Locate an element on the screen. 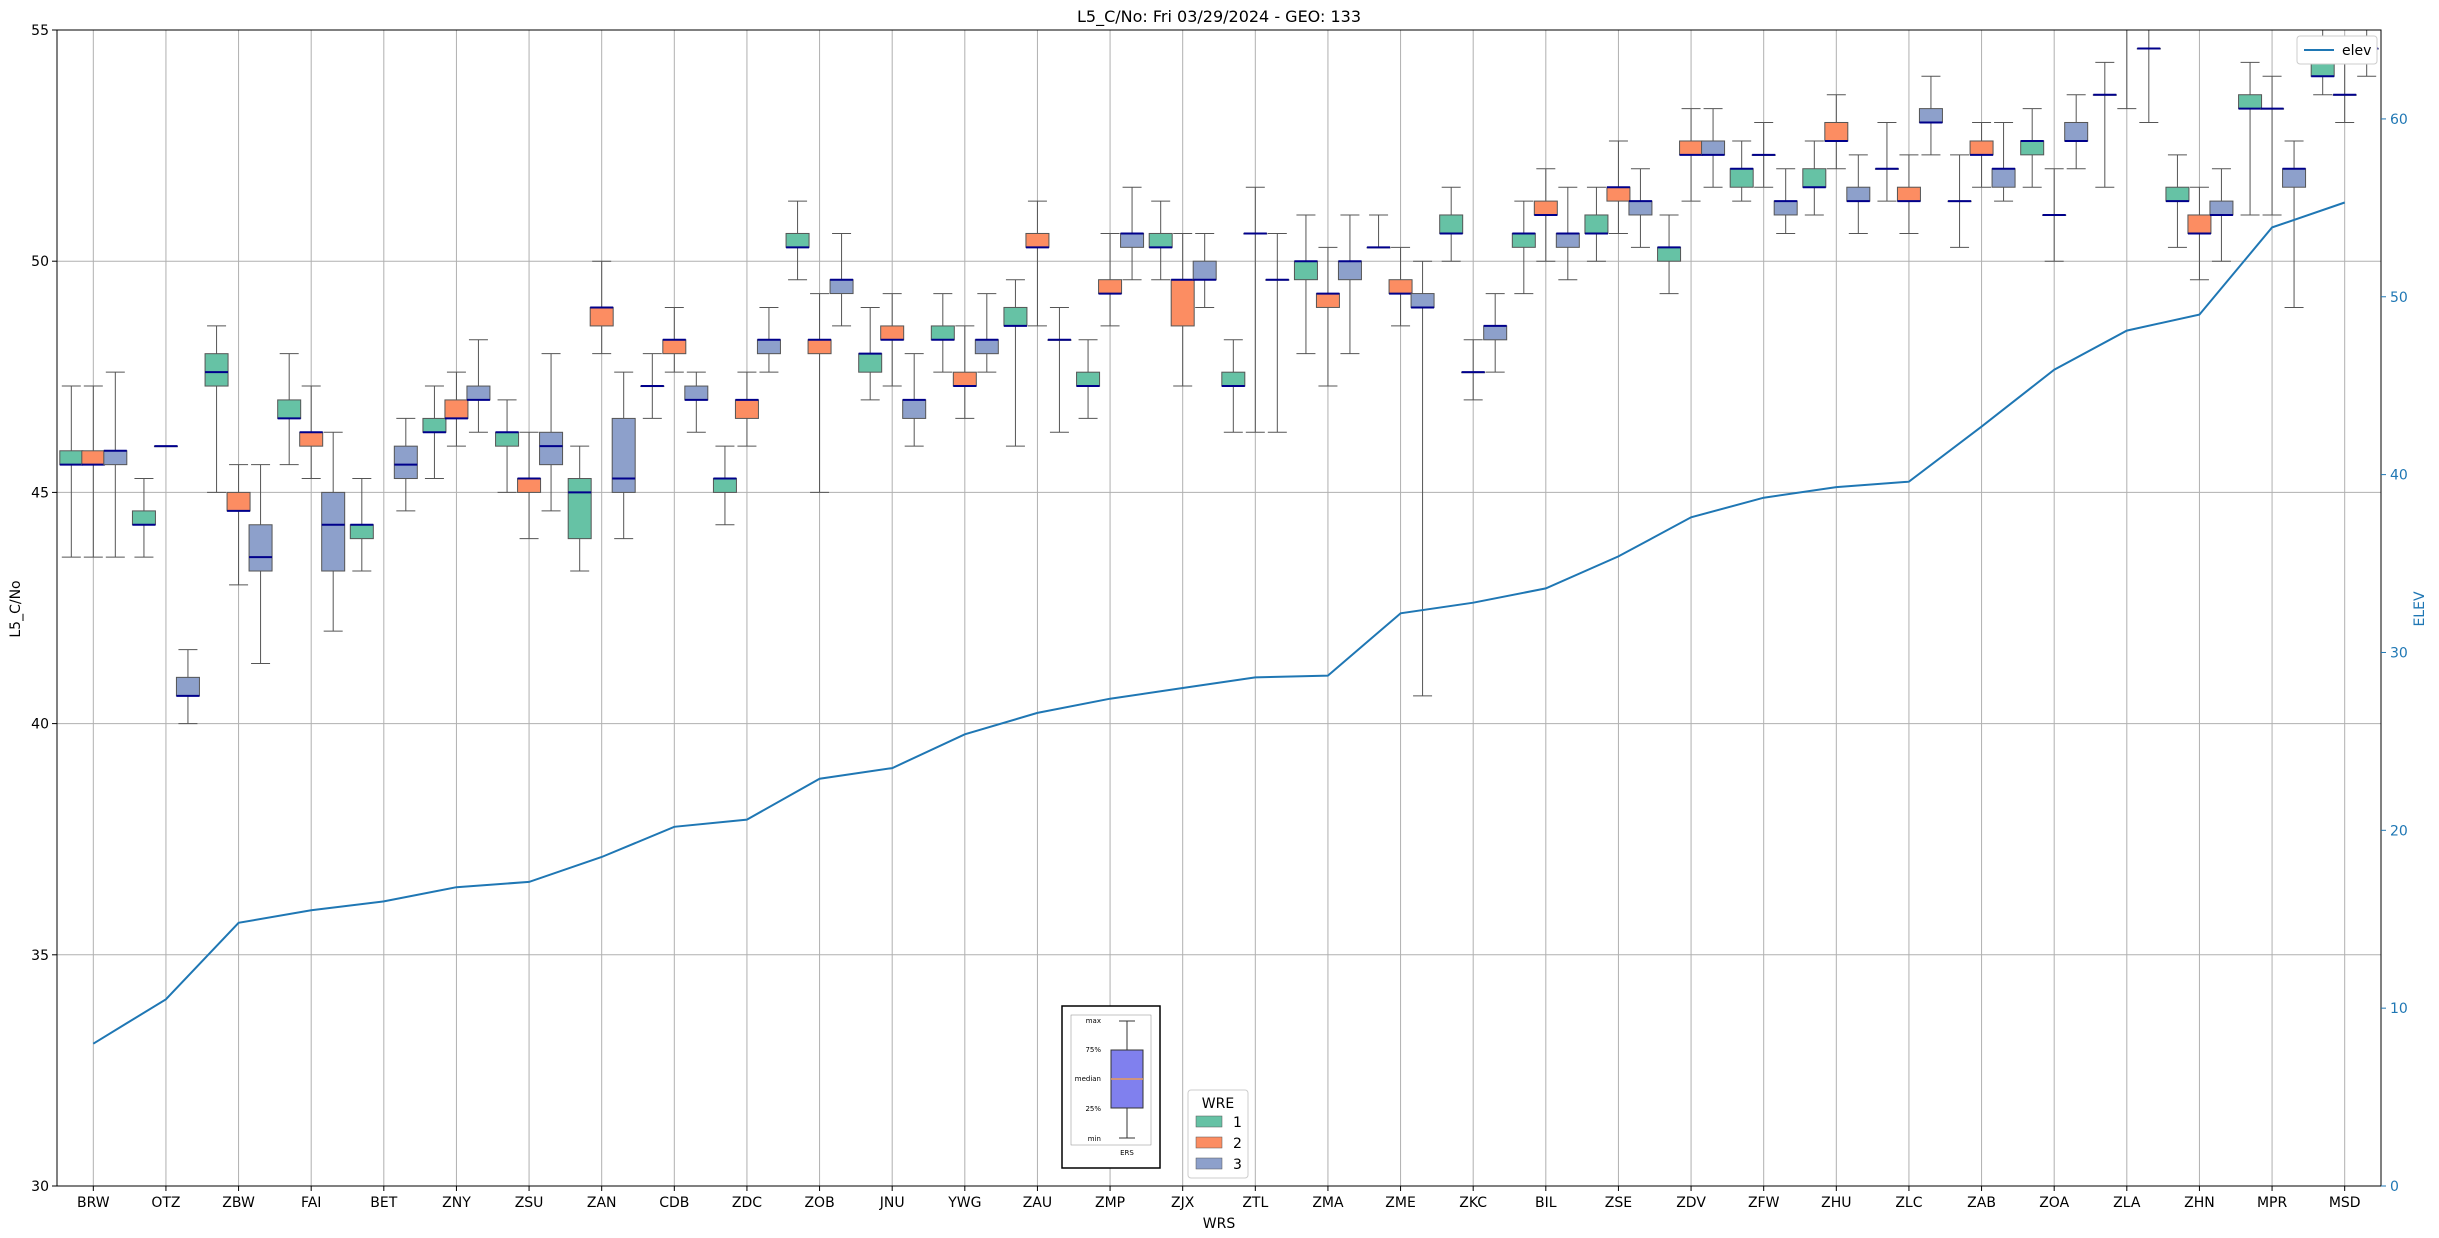  key-label: 75% is located at coordinates (1093, 1050).